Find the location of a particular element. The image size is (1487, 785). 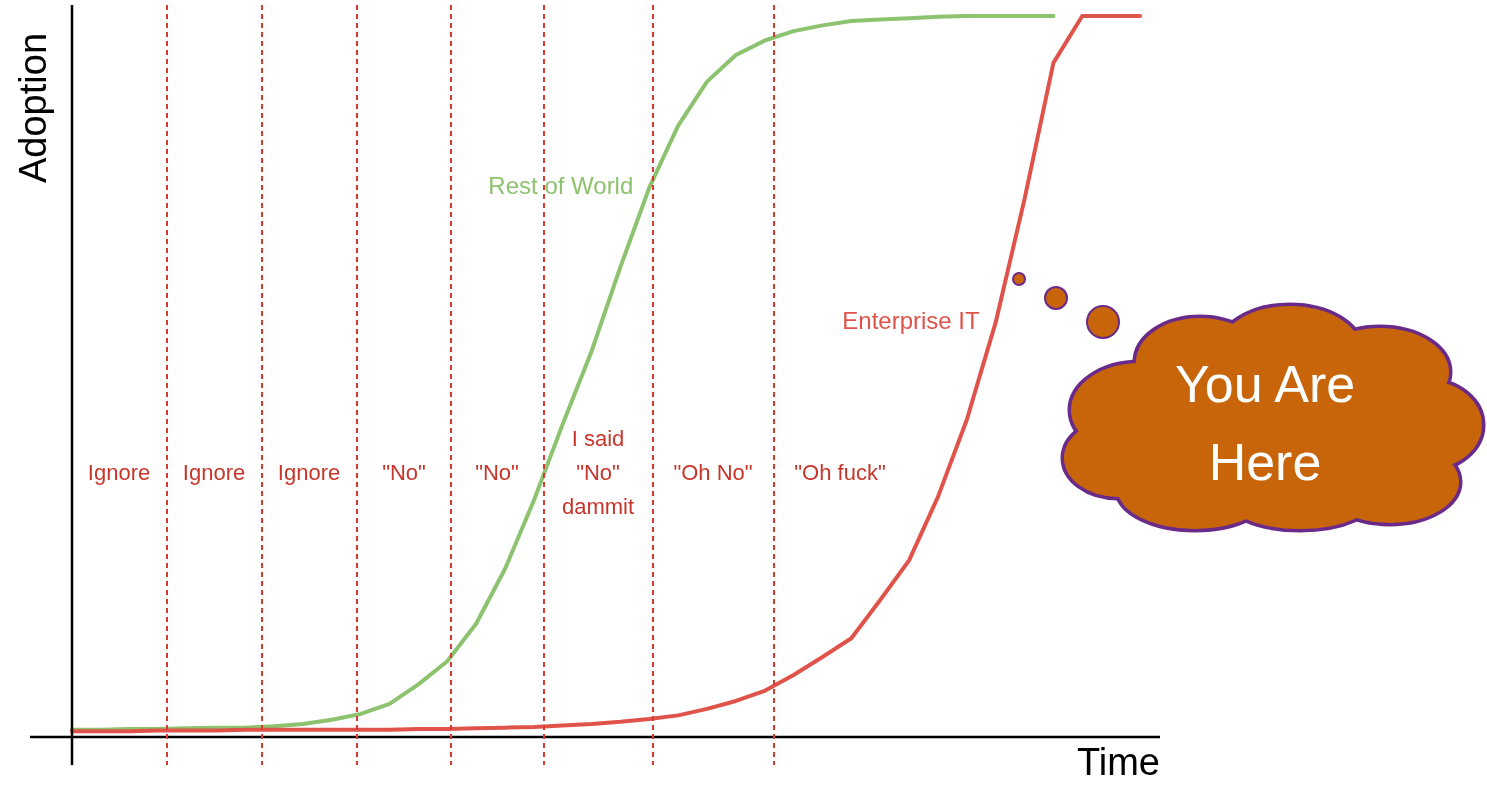

x-axis-title: Time is located at coordinates (1118, 762).